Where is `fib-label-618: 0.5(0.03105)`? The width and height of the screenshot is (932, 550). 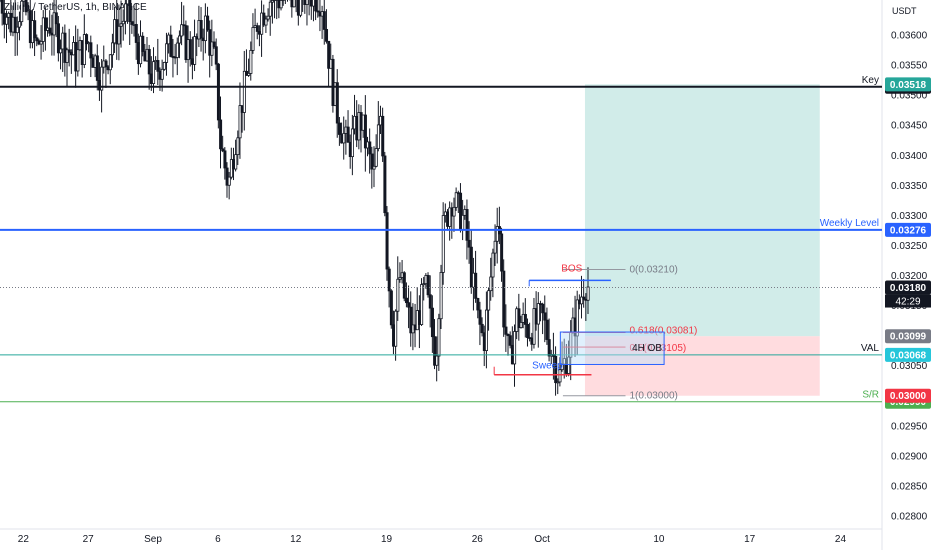 fib-label-618: 0.5(0.03105) is located at coordinates (658, 348).